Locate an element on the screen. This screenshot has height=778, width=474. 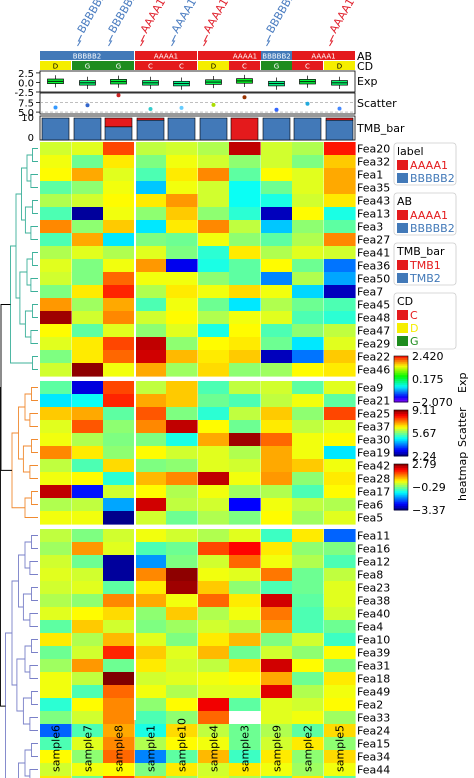
row-label: Fea24 is located at coordinates (373, 731).